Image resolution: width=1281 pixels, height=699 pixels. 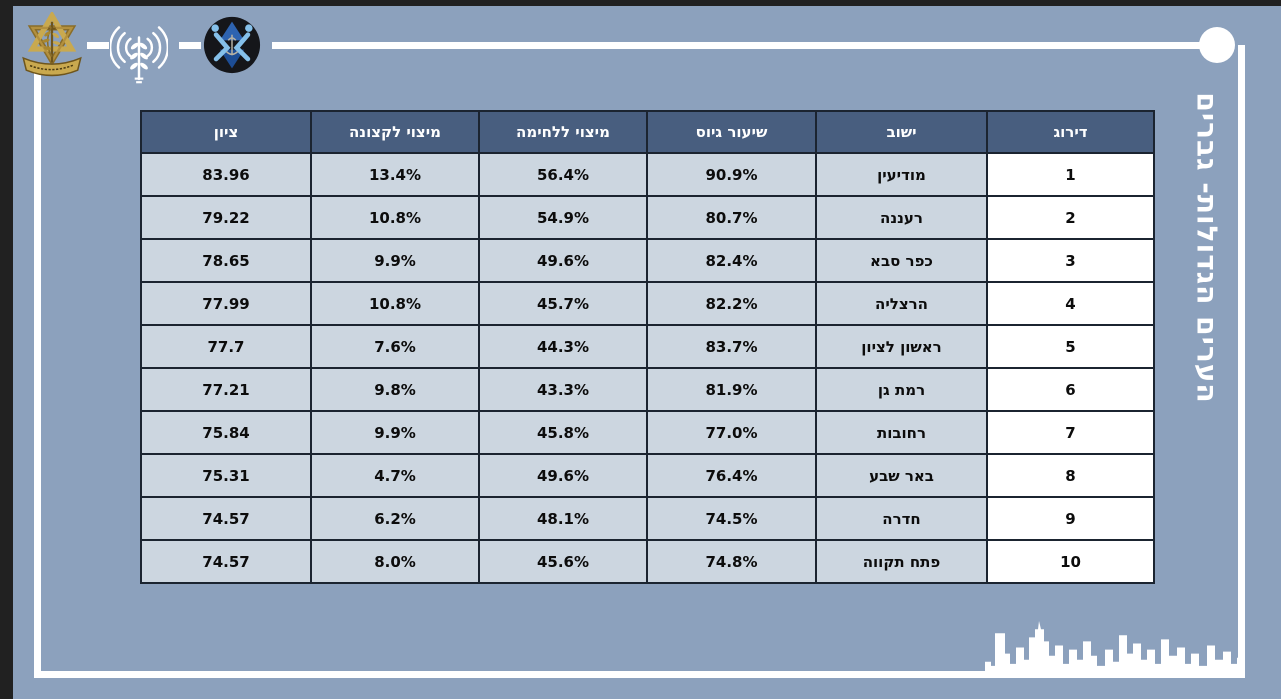 What do you see at coordinates (563, 432) in the screenshot?
I see `combat-utilization-value: 45.8%` at bounding box center [563, 432].